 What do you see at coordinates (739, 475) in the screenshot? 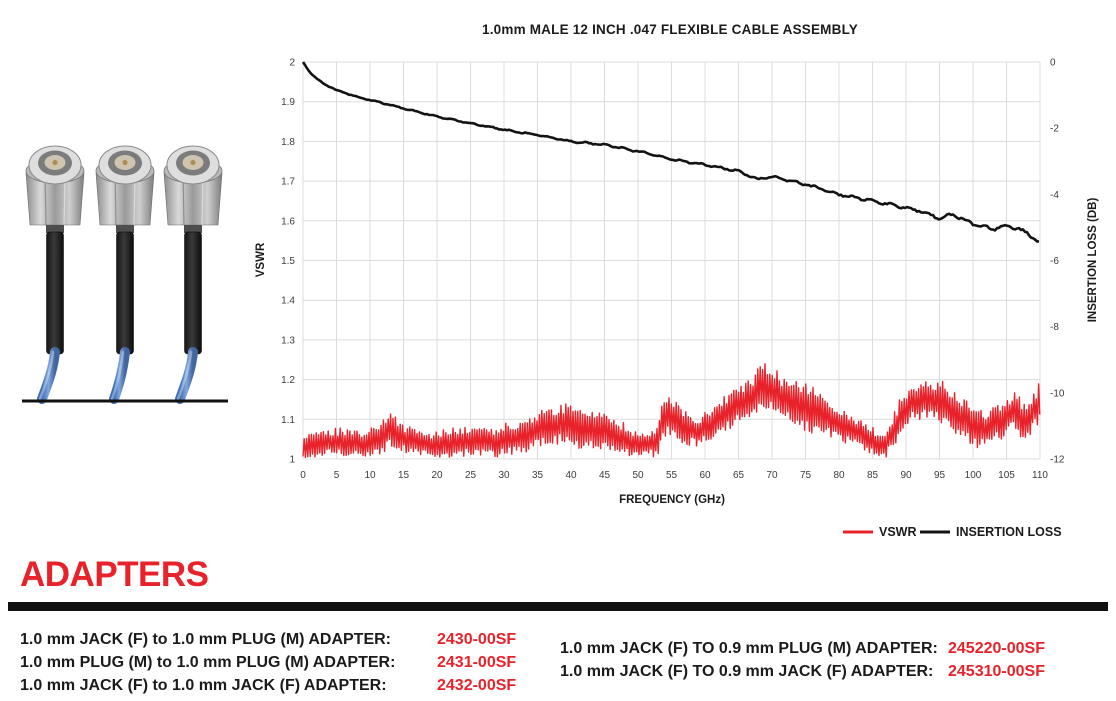
I see `svg-text: 65` at bounding box center [739, 475].